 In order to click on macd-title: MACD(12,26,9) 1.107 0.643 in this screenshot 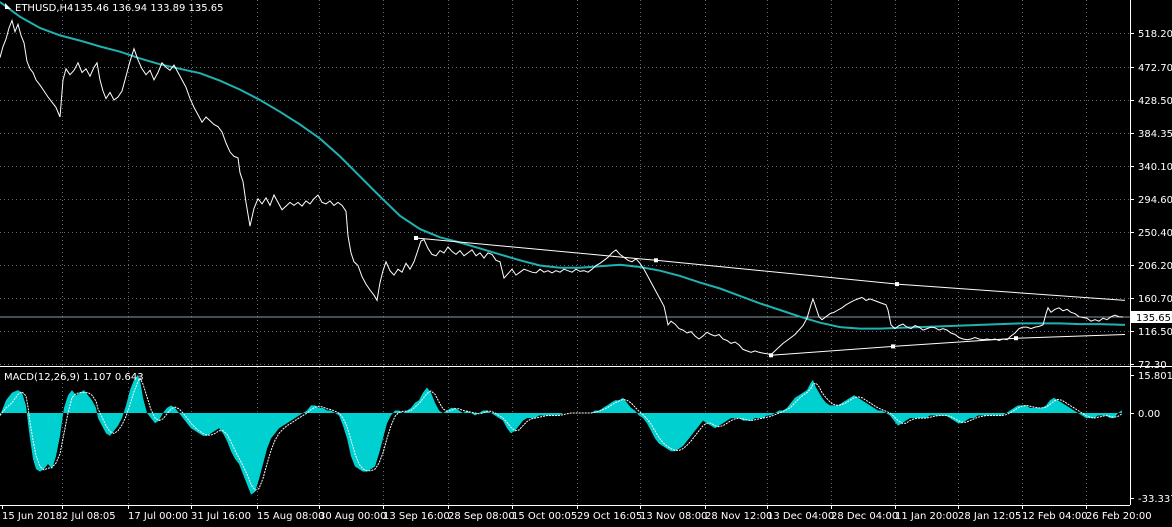, I will do `click(74, 377)`.